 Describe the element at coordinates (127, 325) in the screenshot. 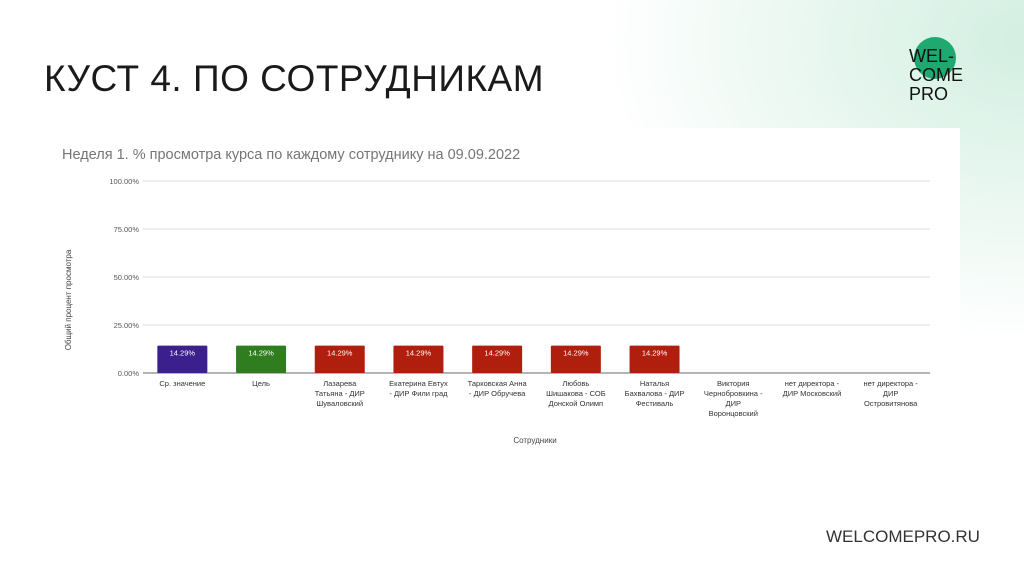

I see `y-tick-label: 25.00%` at that location.